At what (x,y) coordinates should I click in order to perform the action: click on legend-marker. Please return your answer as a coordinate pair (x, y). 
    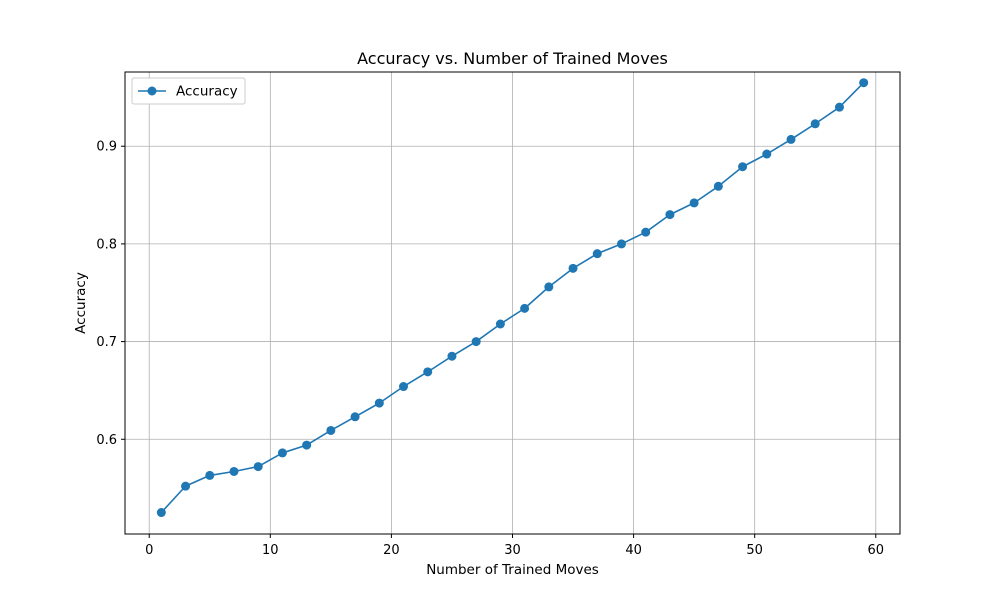
    Looking at the image, I should click on (152, 91).